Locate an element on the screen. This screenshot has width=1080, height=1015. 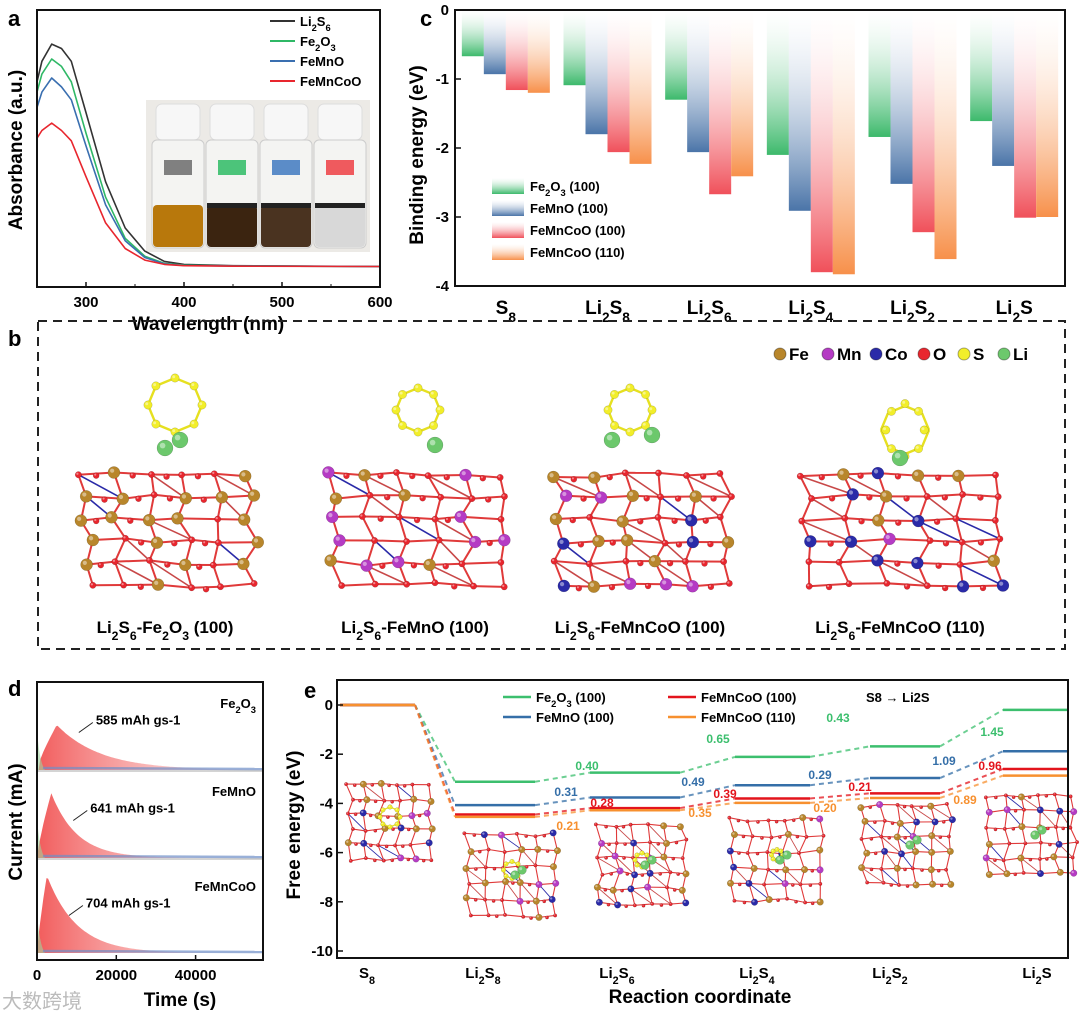
y-tick-label: -6 is located at coordinates (326, 853).